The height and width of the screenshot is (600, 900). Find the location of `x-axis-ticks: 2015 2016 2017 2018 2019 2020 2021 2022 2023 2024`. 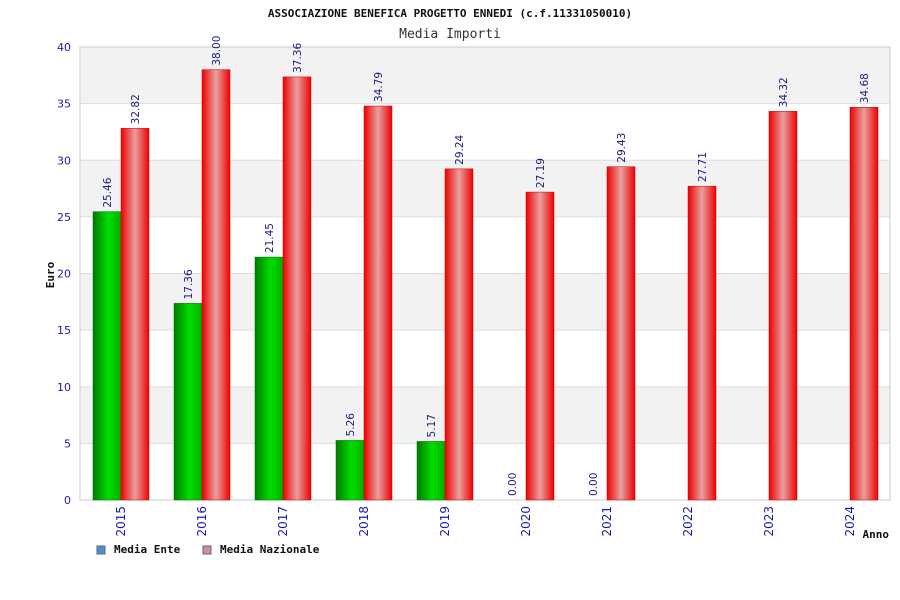

x-axis-ticks: 2015 2016 2017 2018 2019 2020 2021 2022 2023 2024 is located at coordinates (485, 521).